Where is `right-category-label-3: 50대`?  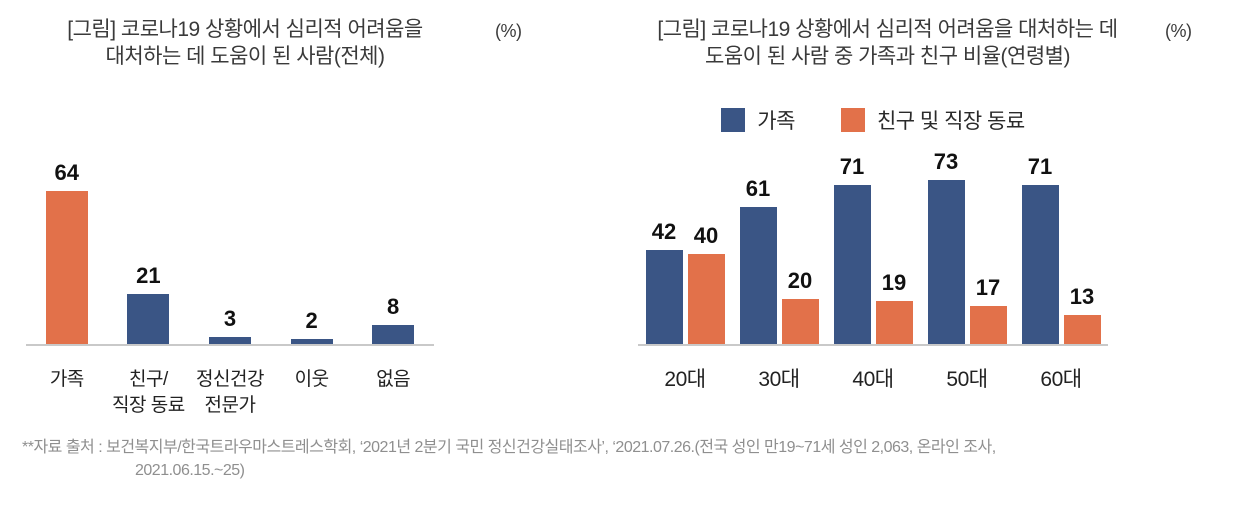
right-category-label-3: 50대 is located at coordinates (967, 379).